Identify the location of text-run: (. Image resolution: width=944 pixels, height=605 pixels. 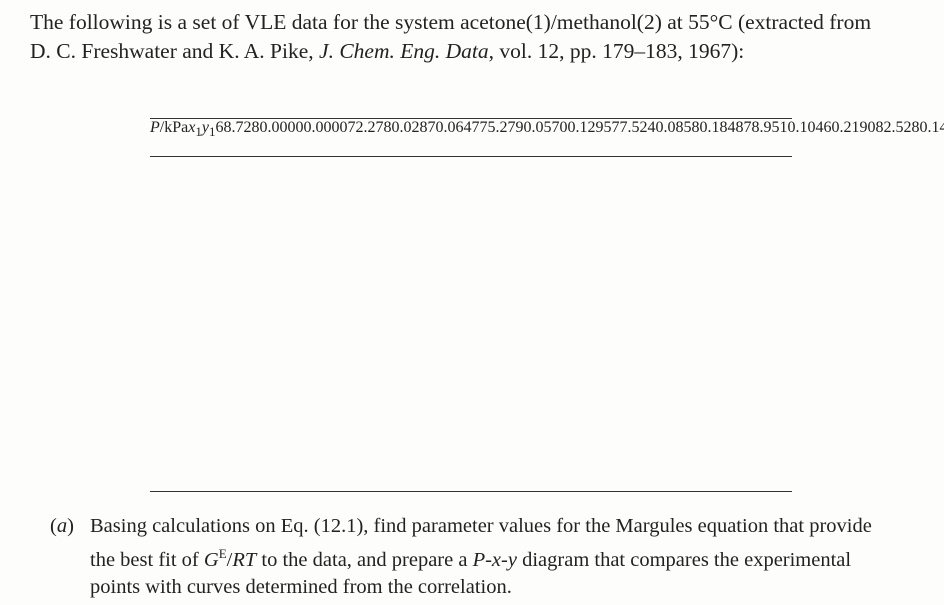
(53, 526).